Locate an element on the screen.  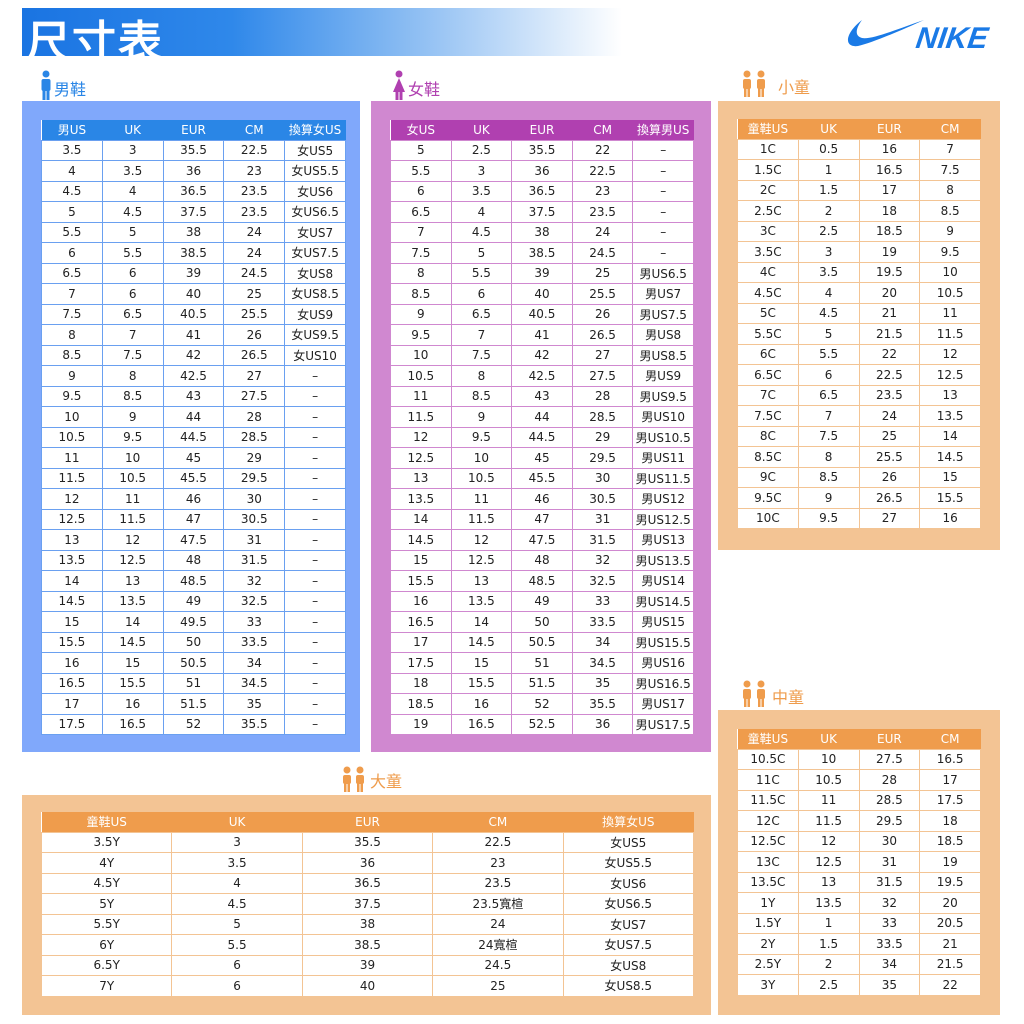
column-header: CM is located at coordinates (602, 130).